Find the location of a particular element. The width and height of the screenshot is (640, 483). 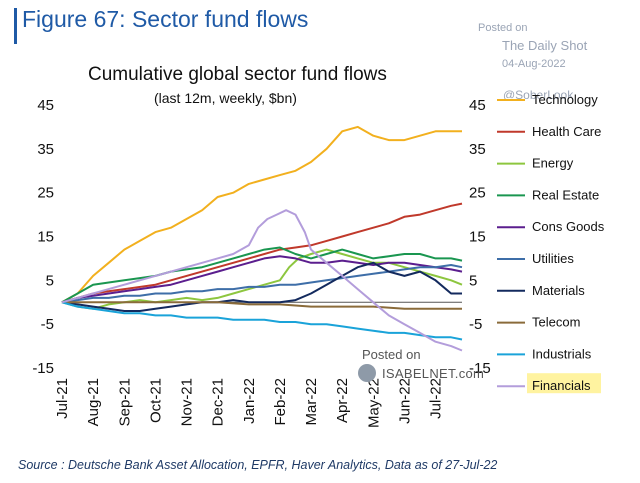

legend-label: Cons Goods is located at coordinates (568, 226).